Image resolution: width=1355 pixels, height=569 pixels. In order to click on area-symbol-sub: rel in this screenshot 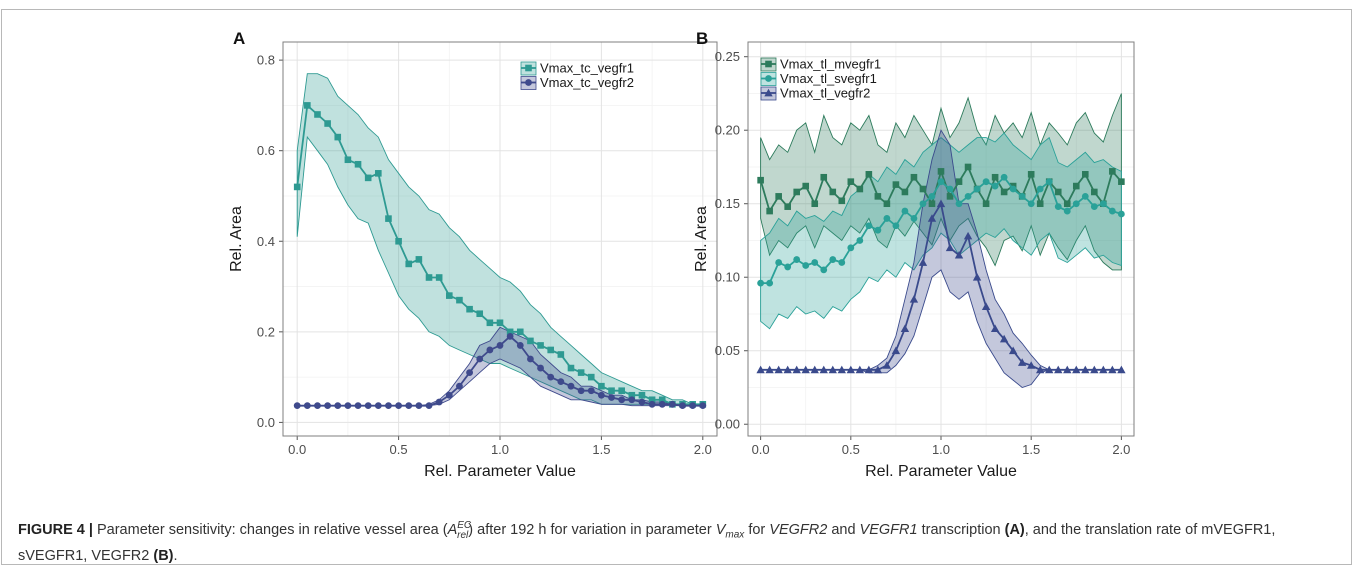, I will do `click(463, 535)`.